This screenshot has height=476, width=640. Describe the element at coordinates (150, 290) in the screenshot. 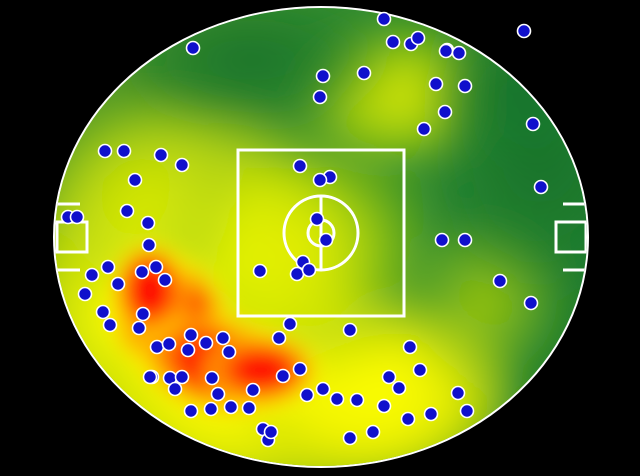

I see `hotspot-left-lobe` at that location.